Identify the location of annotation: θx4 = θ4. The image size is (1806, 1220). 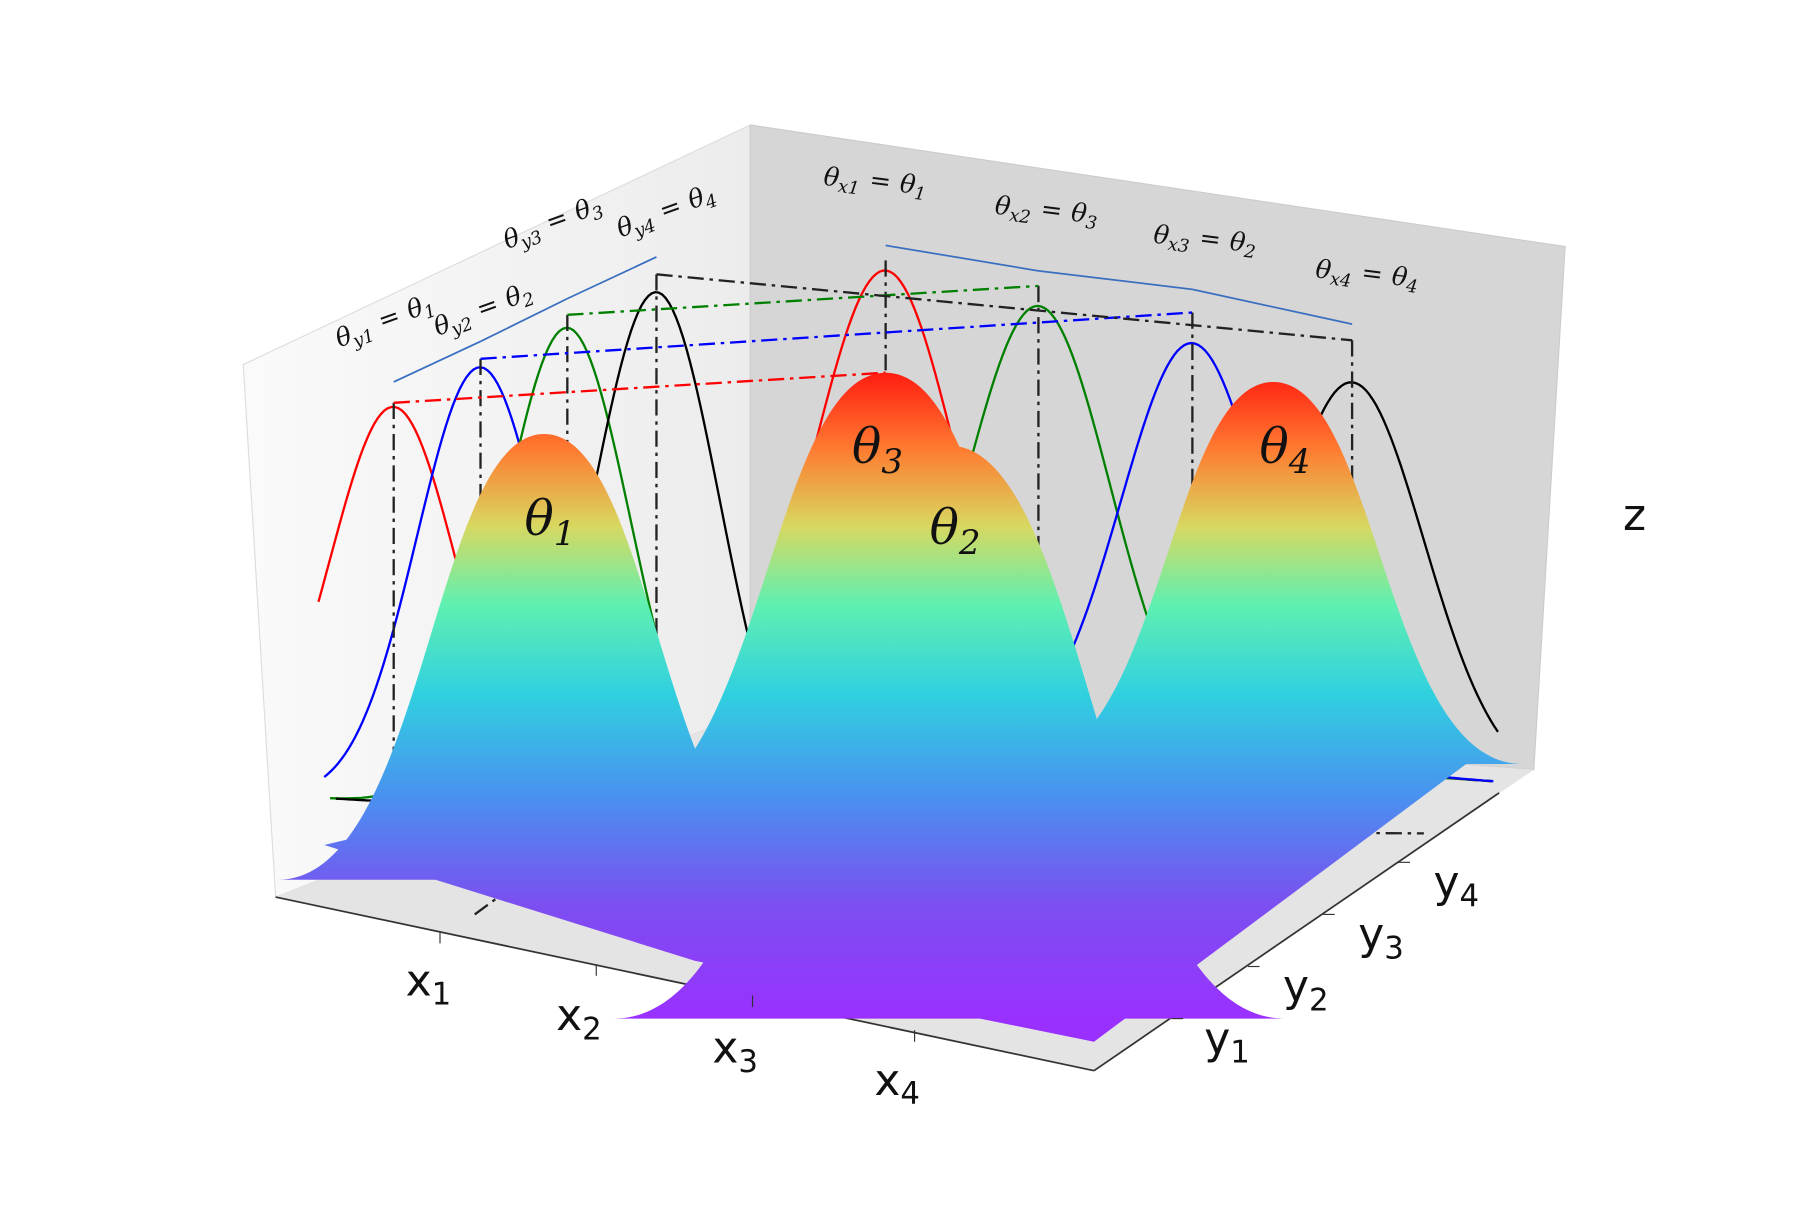
(1367, 276).